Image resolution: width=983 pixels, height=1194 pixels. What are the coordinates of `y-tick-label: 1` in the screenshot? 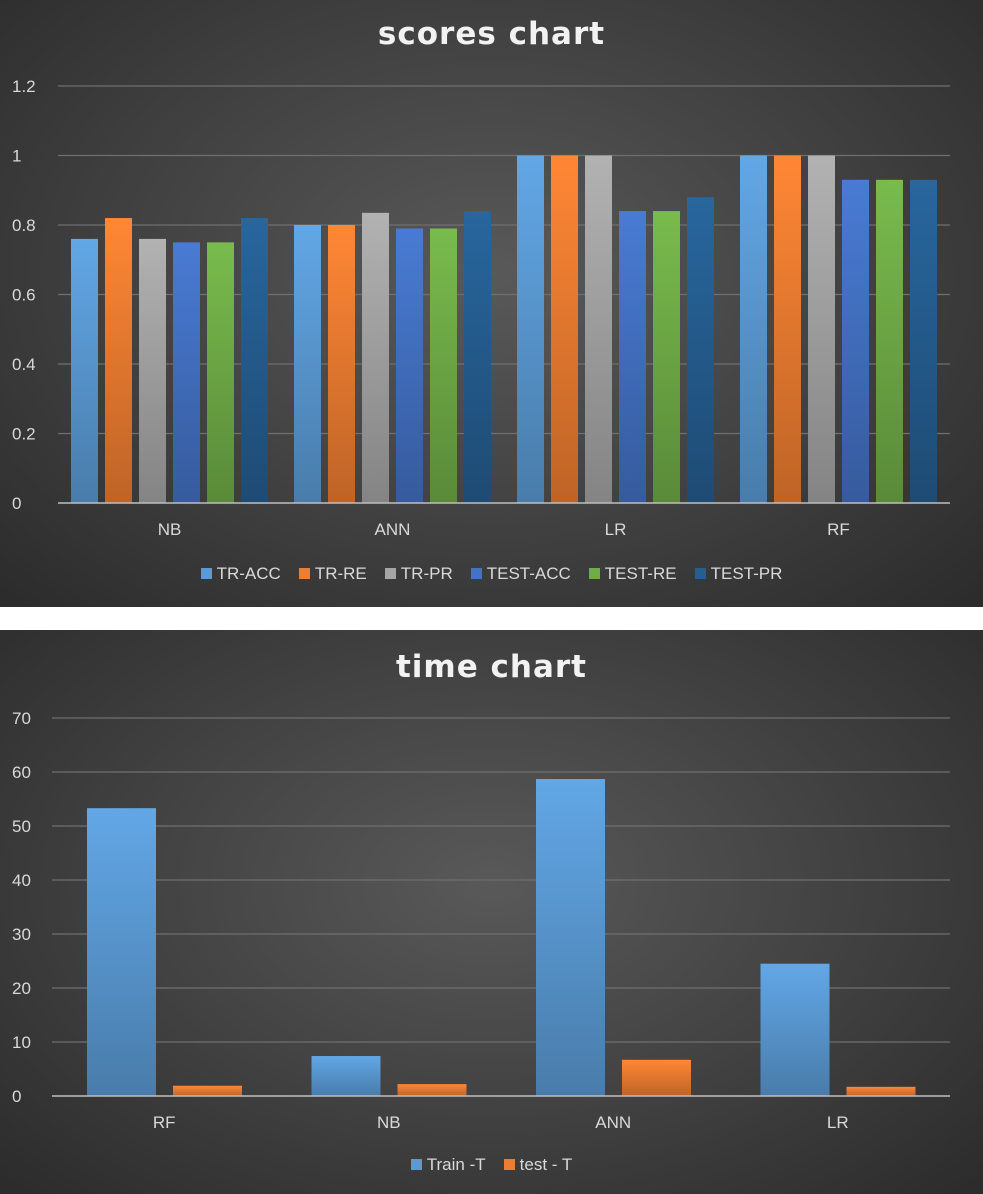 It's located at (16, 156).